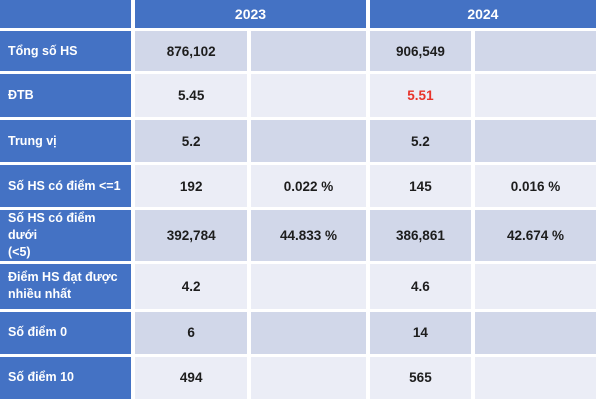  What do you see at coordinates (66, 235) in the screenshot?
I see `row-label: Số HS có điểm dưới (<5)` at bounding box center [66, 235].